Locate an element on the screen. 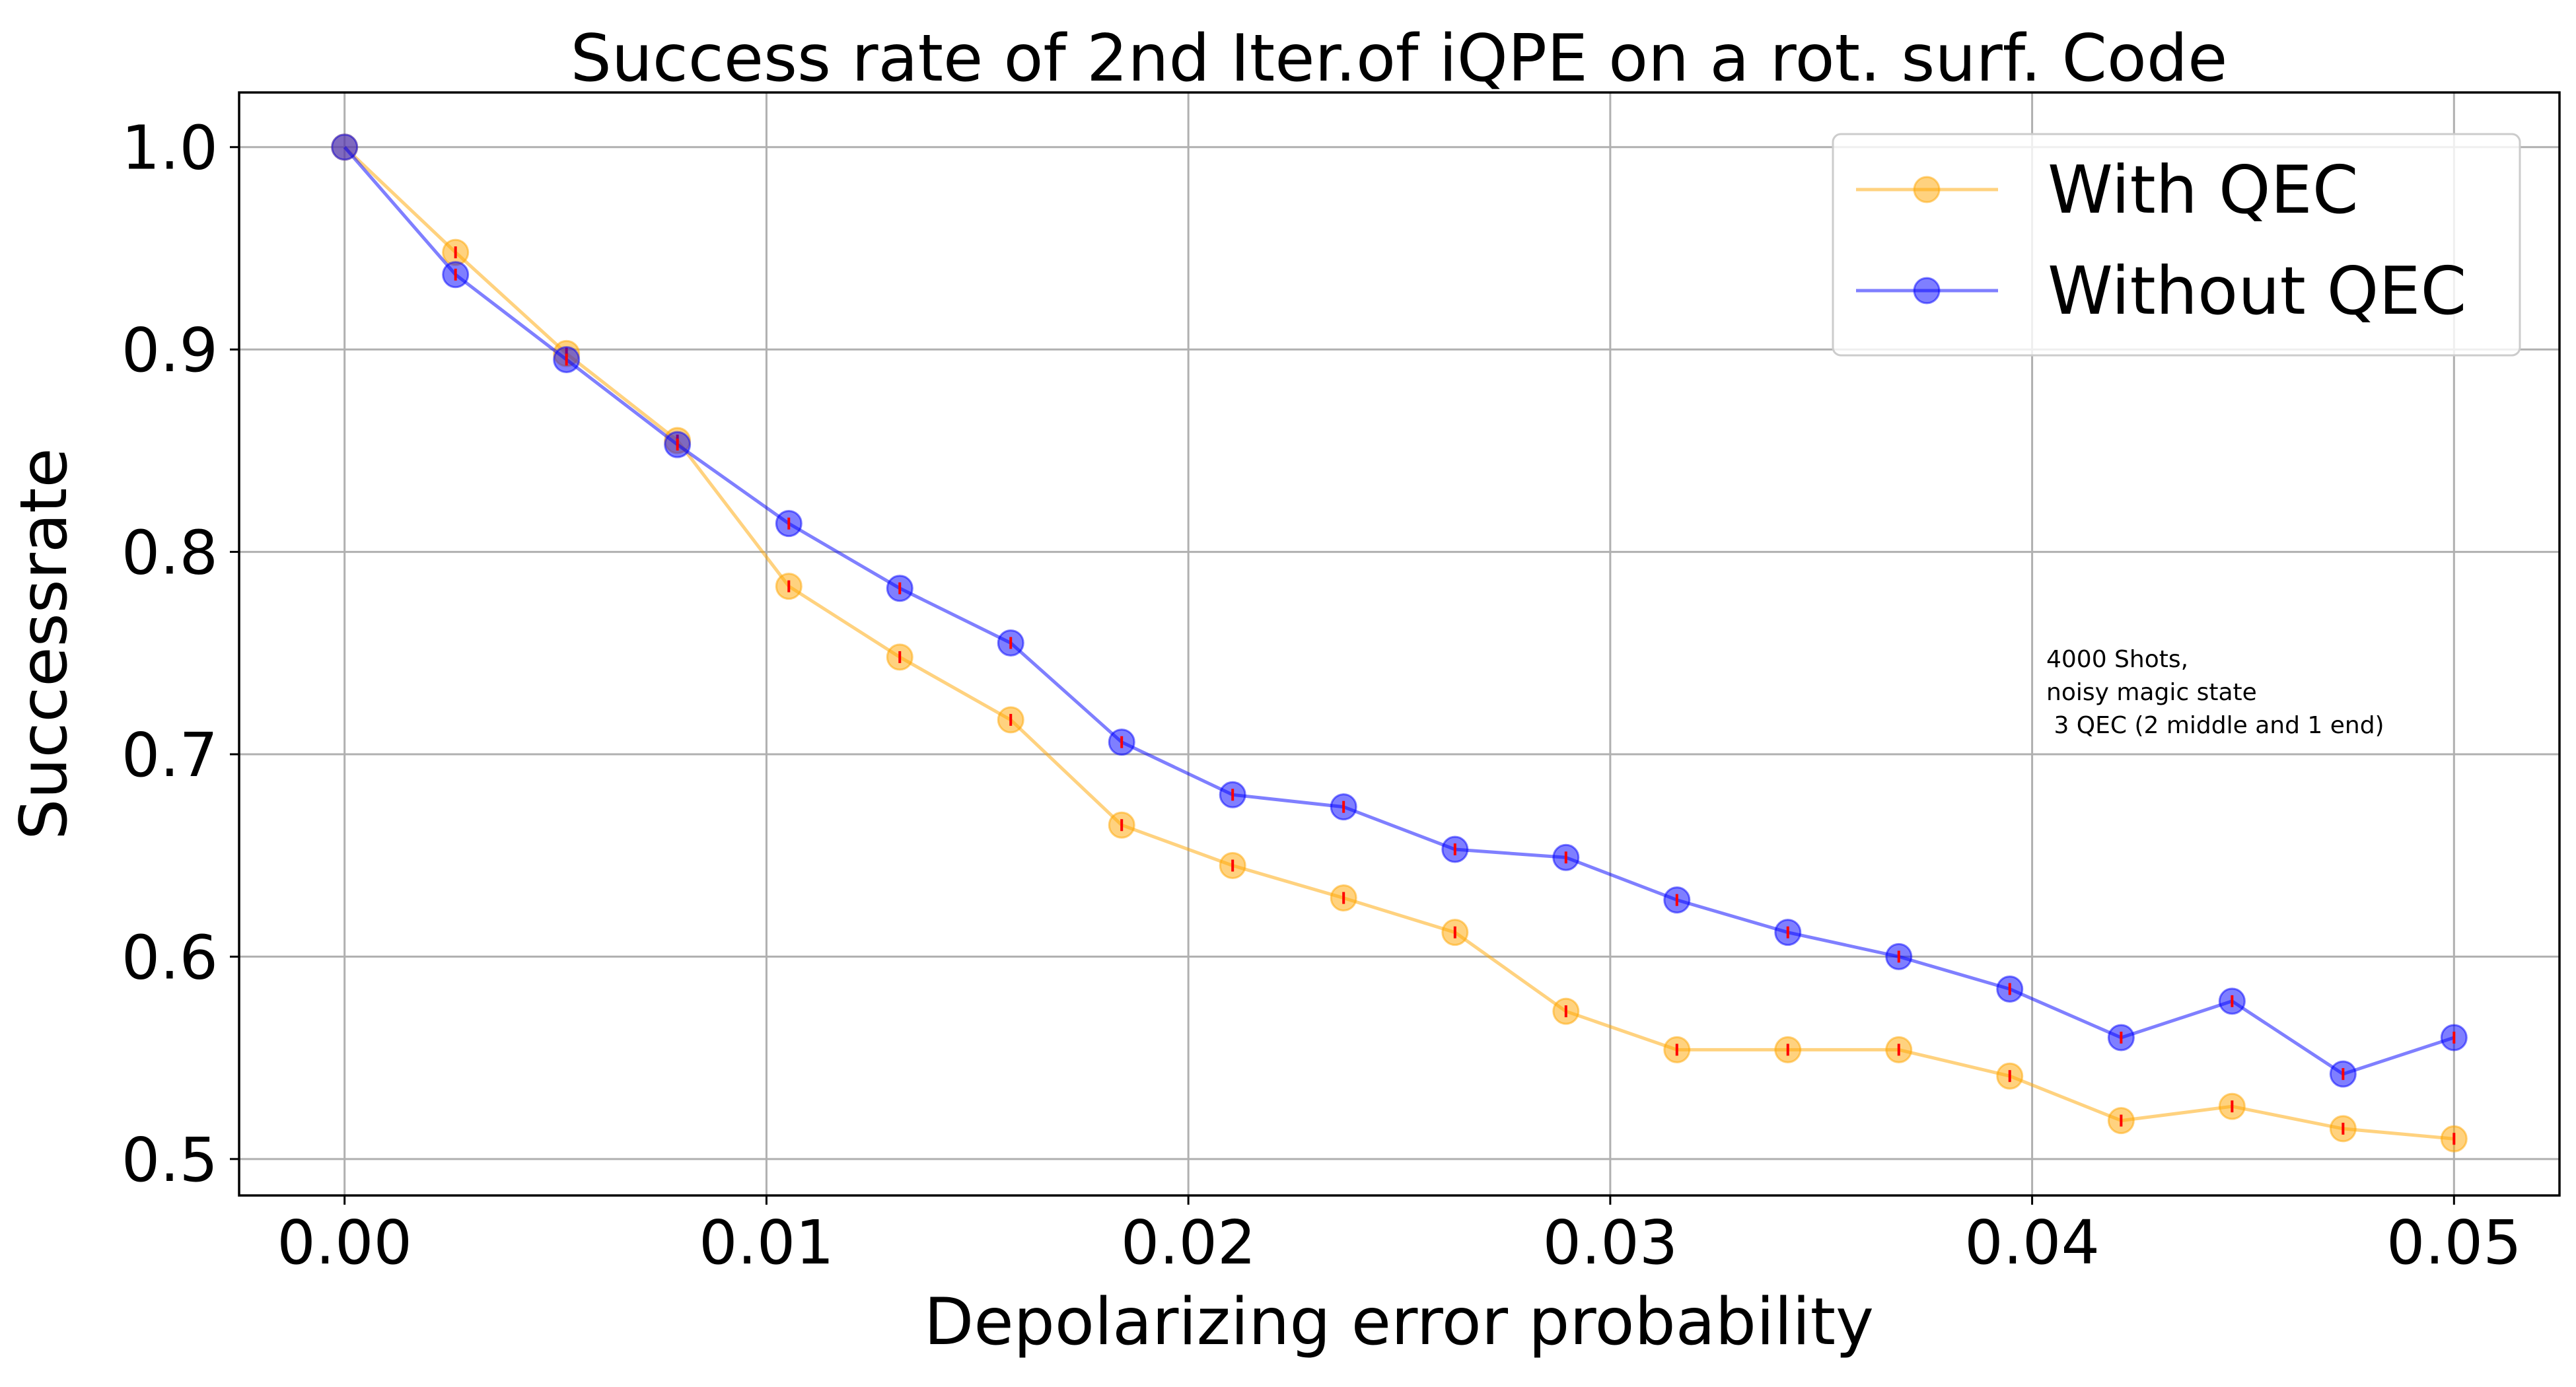  x-tick-label: 0.02 is located at coordinates (1188, 1242).